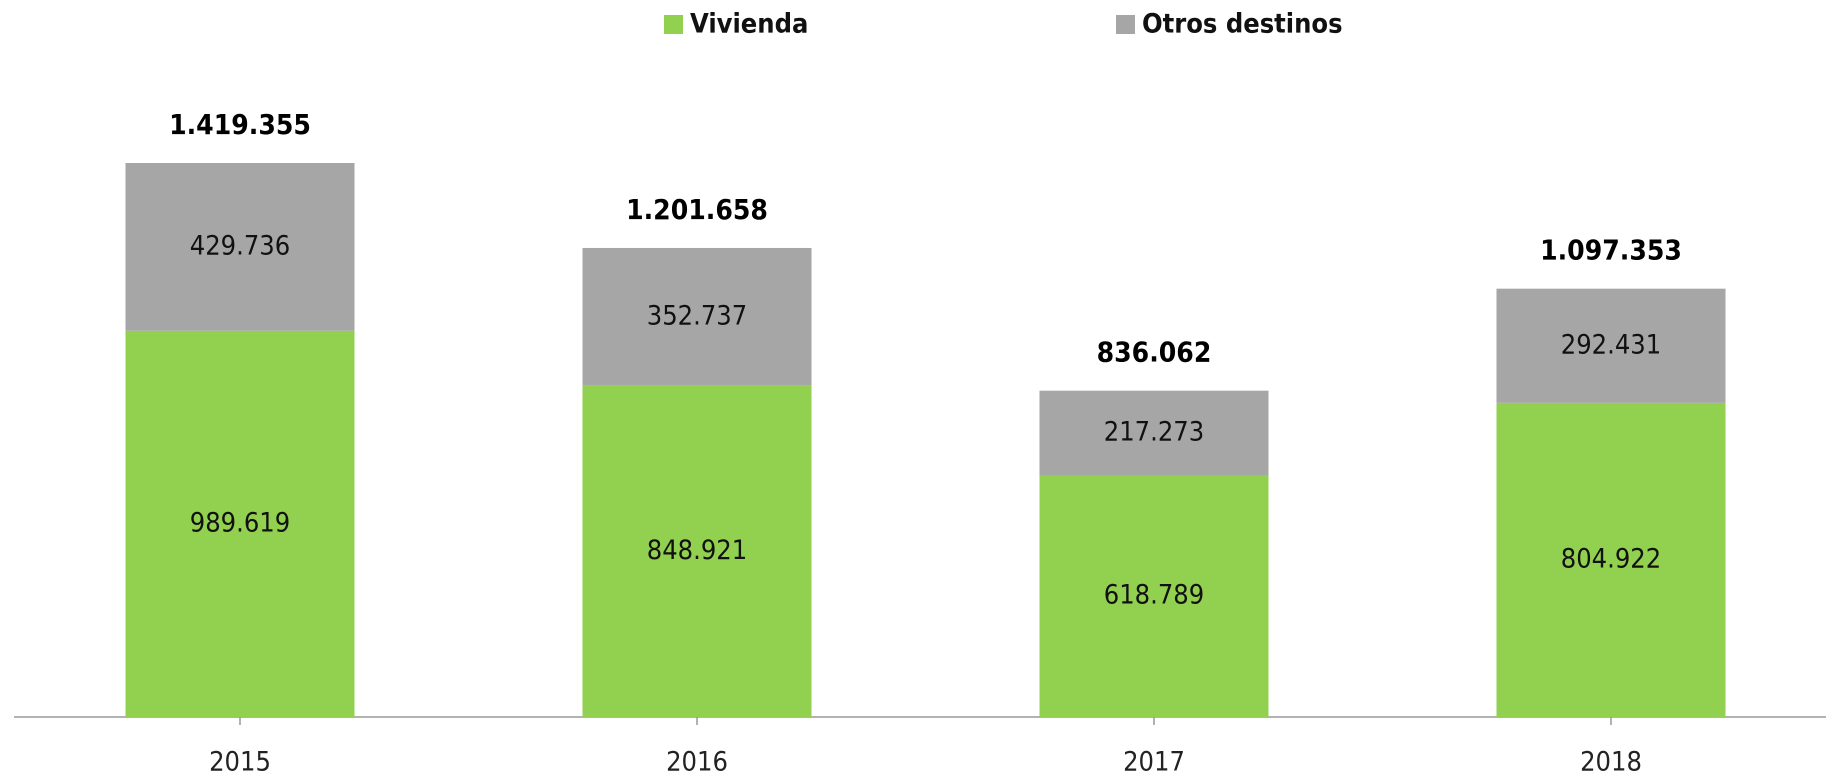  Describe the element at coordinates (1154, 762) in the screenshot. I see `x-tick-label: 2017` at that location.